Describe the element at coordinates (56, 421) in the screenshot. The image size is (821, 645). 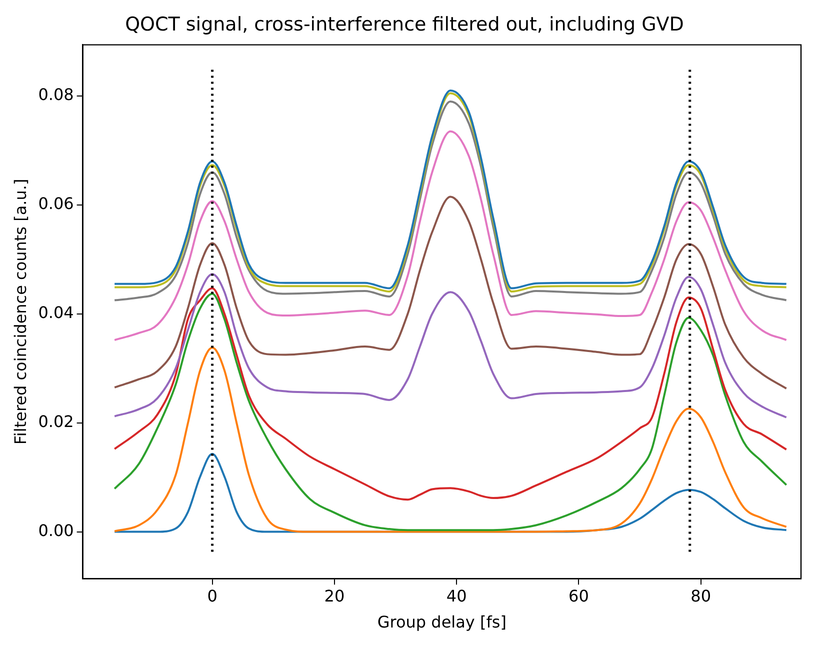
I see `y-tick-label: 0.02` at that location.